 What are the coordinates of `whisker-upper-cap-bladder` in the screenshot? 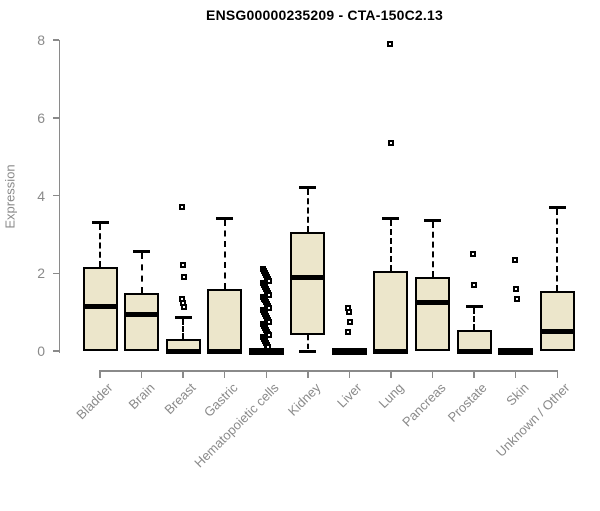 It's located at (100, 223).